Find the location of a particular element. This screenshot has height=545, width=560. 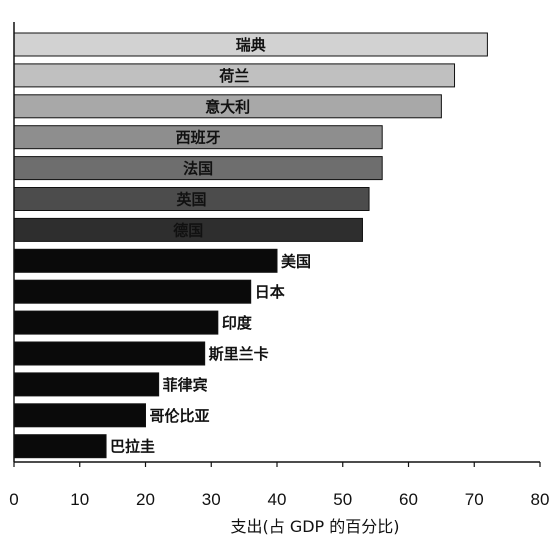

bar-category-label: 英国 is located at coordinates (192, 200).